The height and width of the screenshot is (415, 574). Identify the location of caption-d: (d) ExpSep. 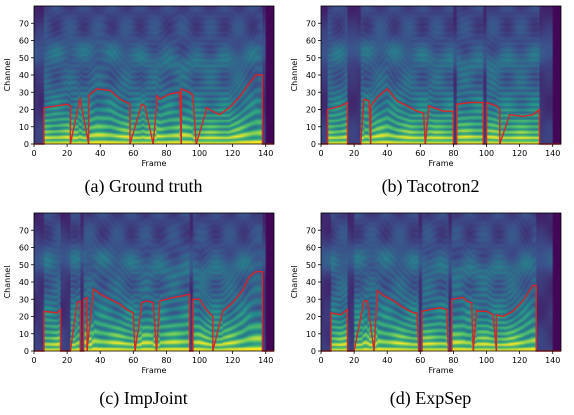
(430, 398).